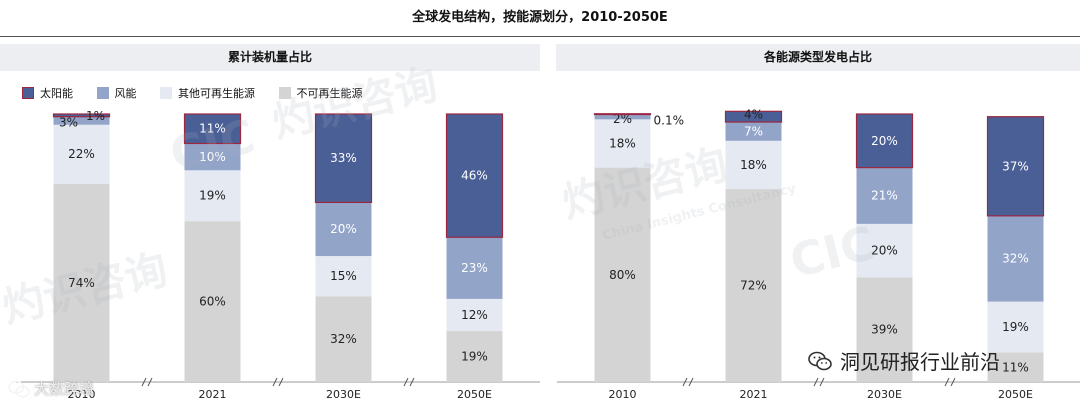  What do you see at coordinates (64, 389) in the screenshot?
I see `corner-caption-text: 大数跨境` at bounding box center [64, 389].